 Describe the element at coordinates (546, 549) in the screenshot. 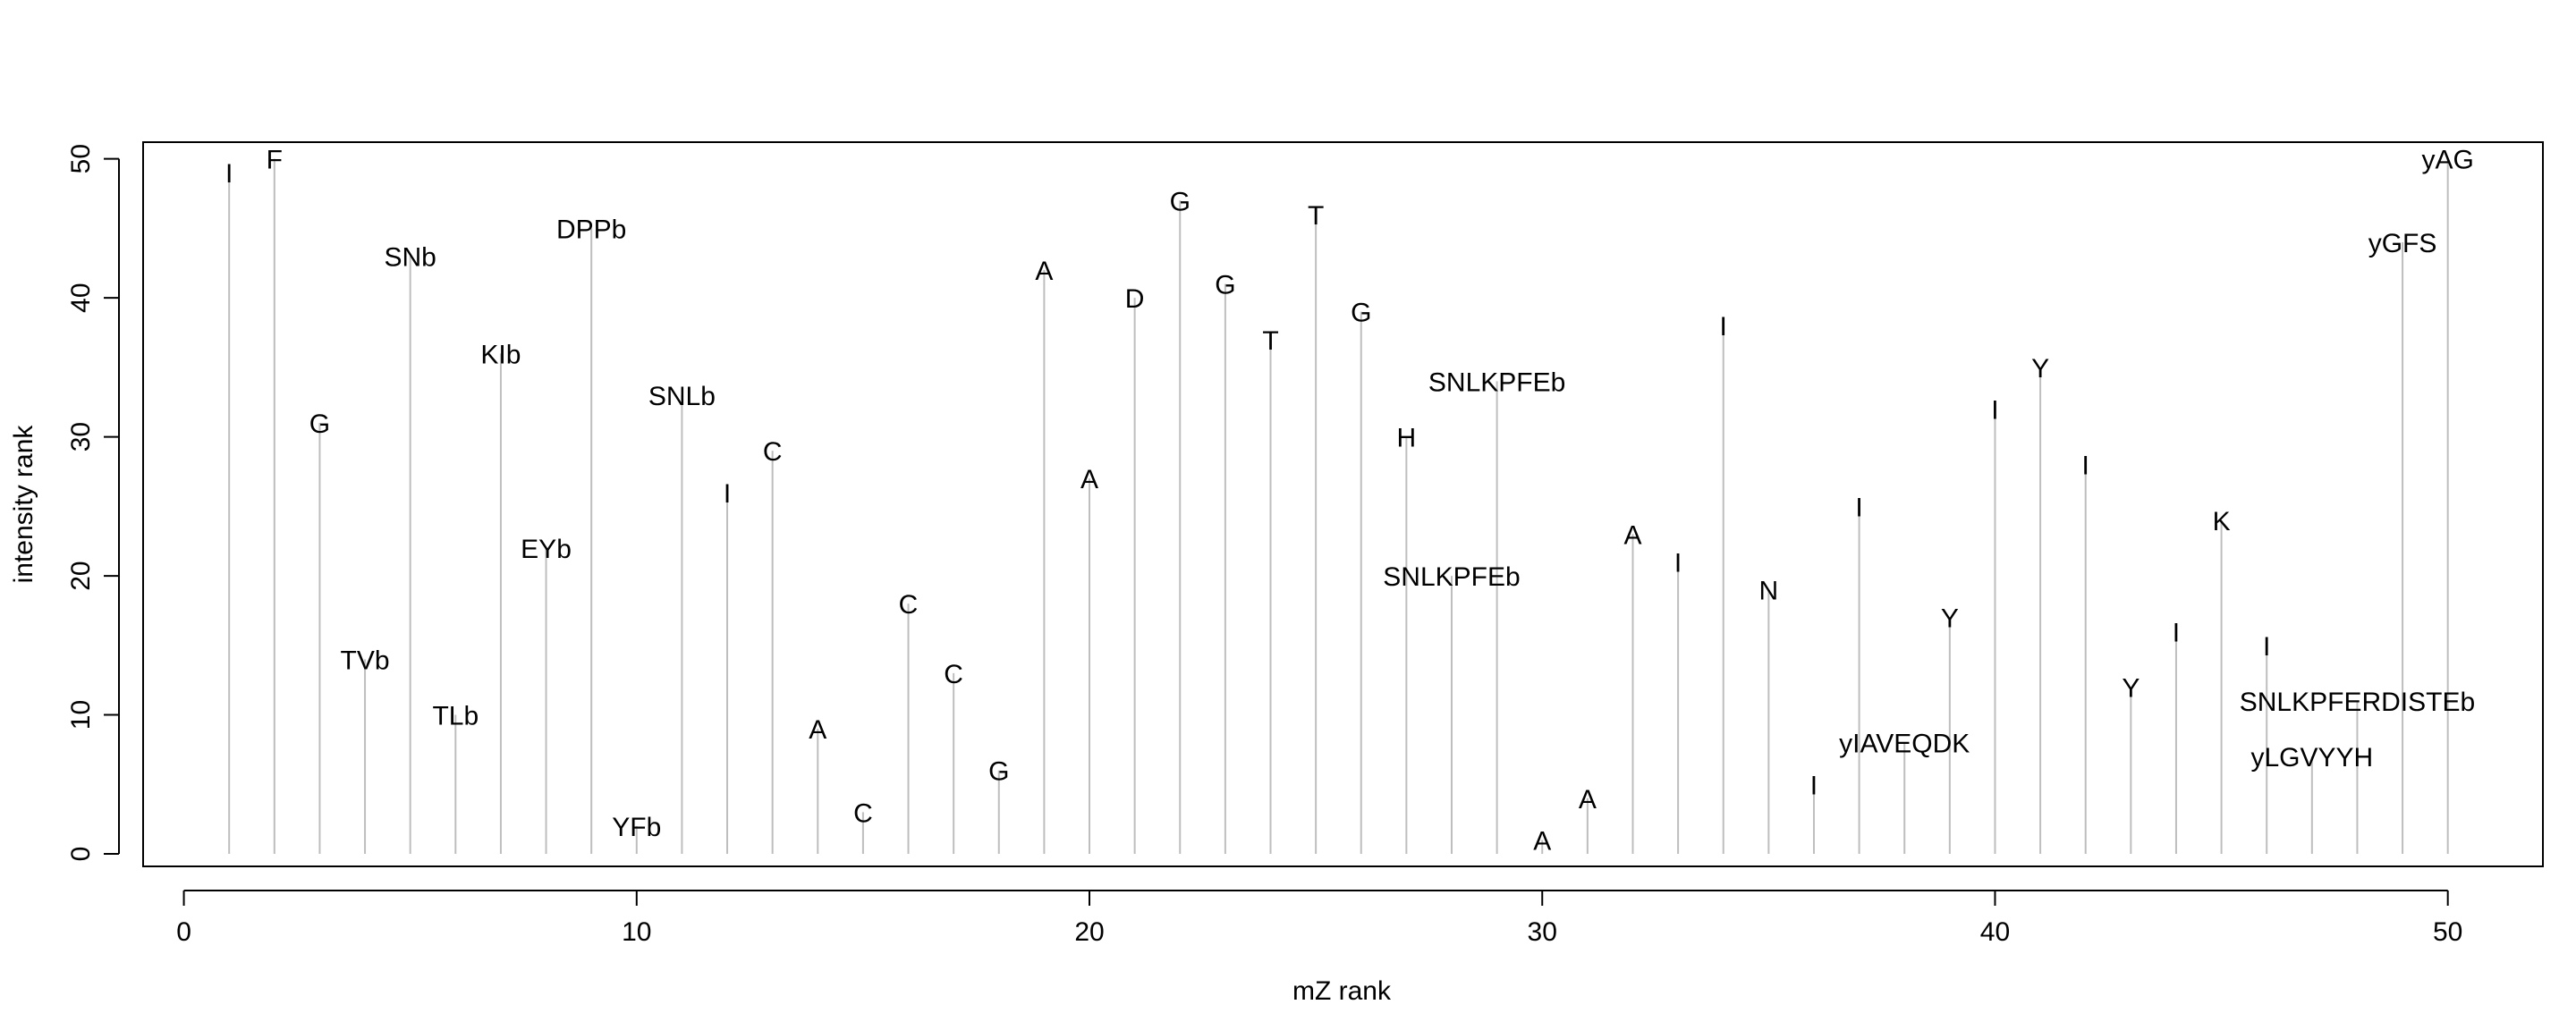

I see `peak-label-8: EYb` at that location.